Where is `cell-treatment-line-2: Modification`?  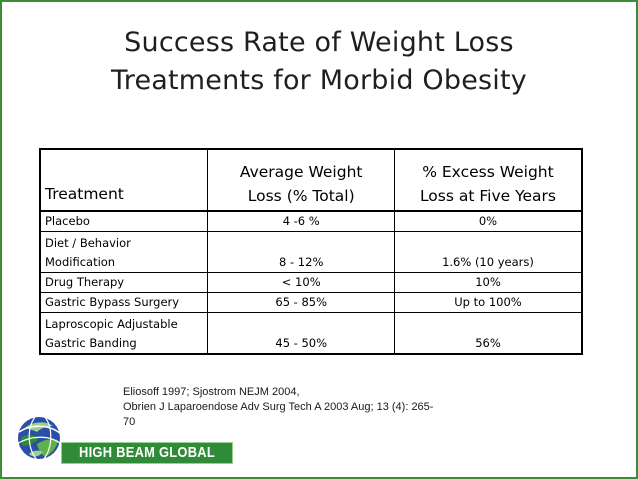 cell-treatment-line-2: Modification is located at coordinates (80, 262).